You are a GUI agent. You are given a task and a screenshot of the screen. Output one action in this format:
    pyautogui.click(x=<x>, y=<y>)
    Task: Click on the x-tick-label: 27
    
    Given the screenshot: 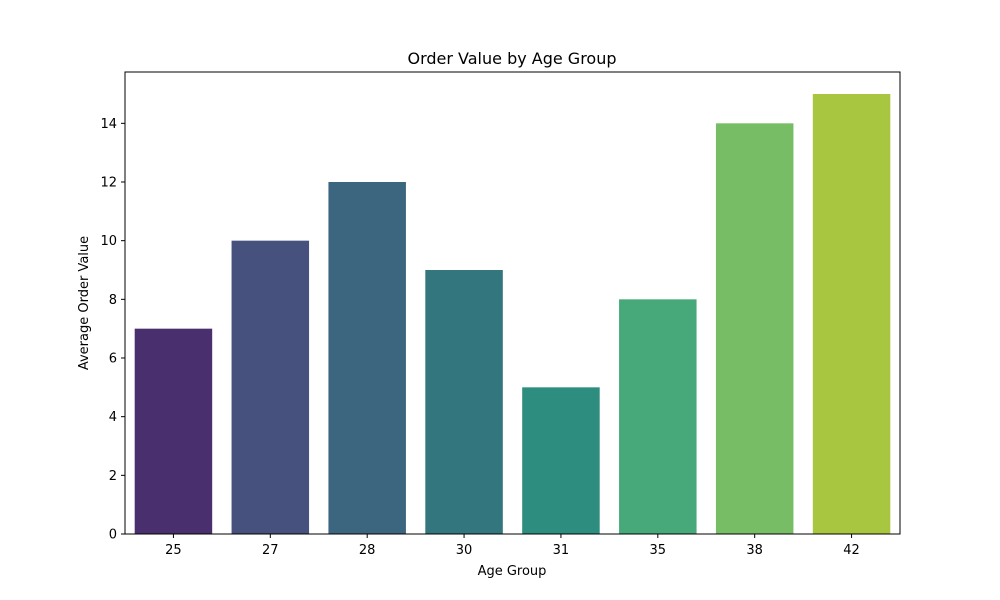 What is the action you would take?
    pyautogui.click(x=270, y=550)
    